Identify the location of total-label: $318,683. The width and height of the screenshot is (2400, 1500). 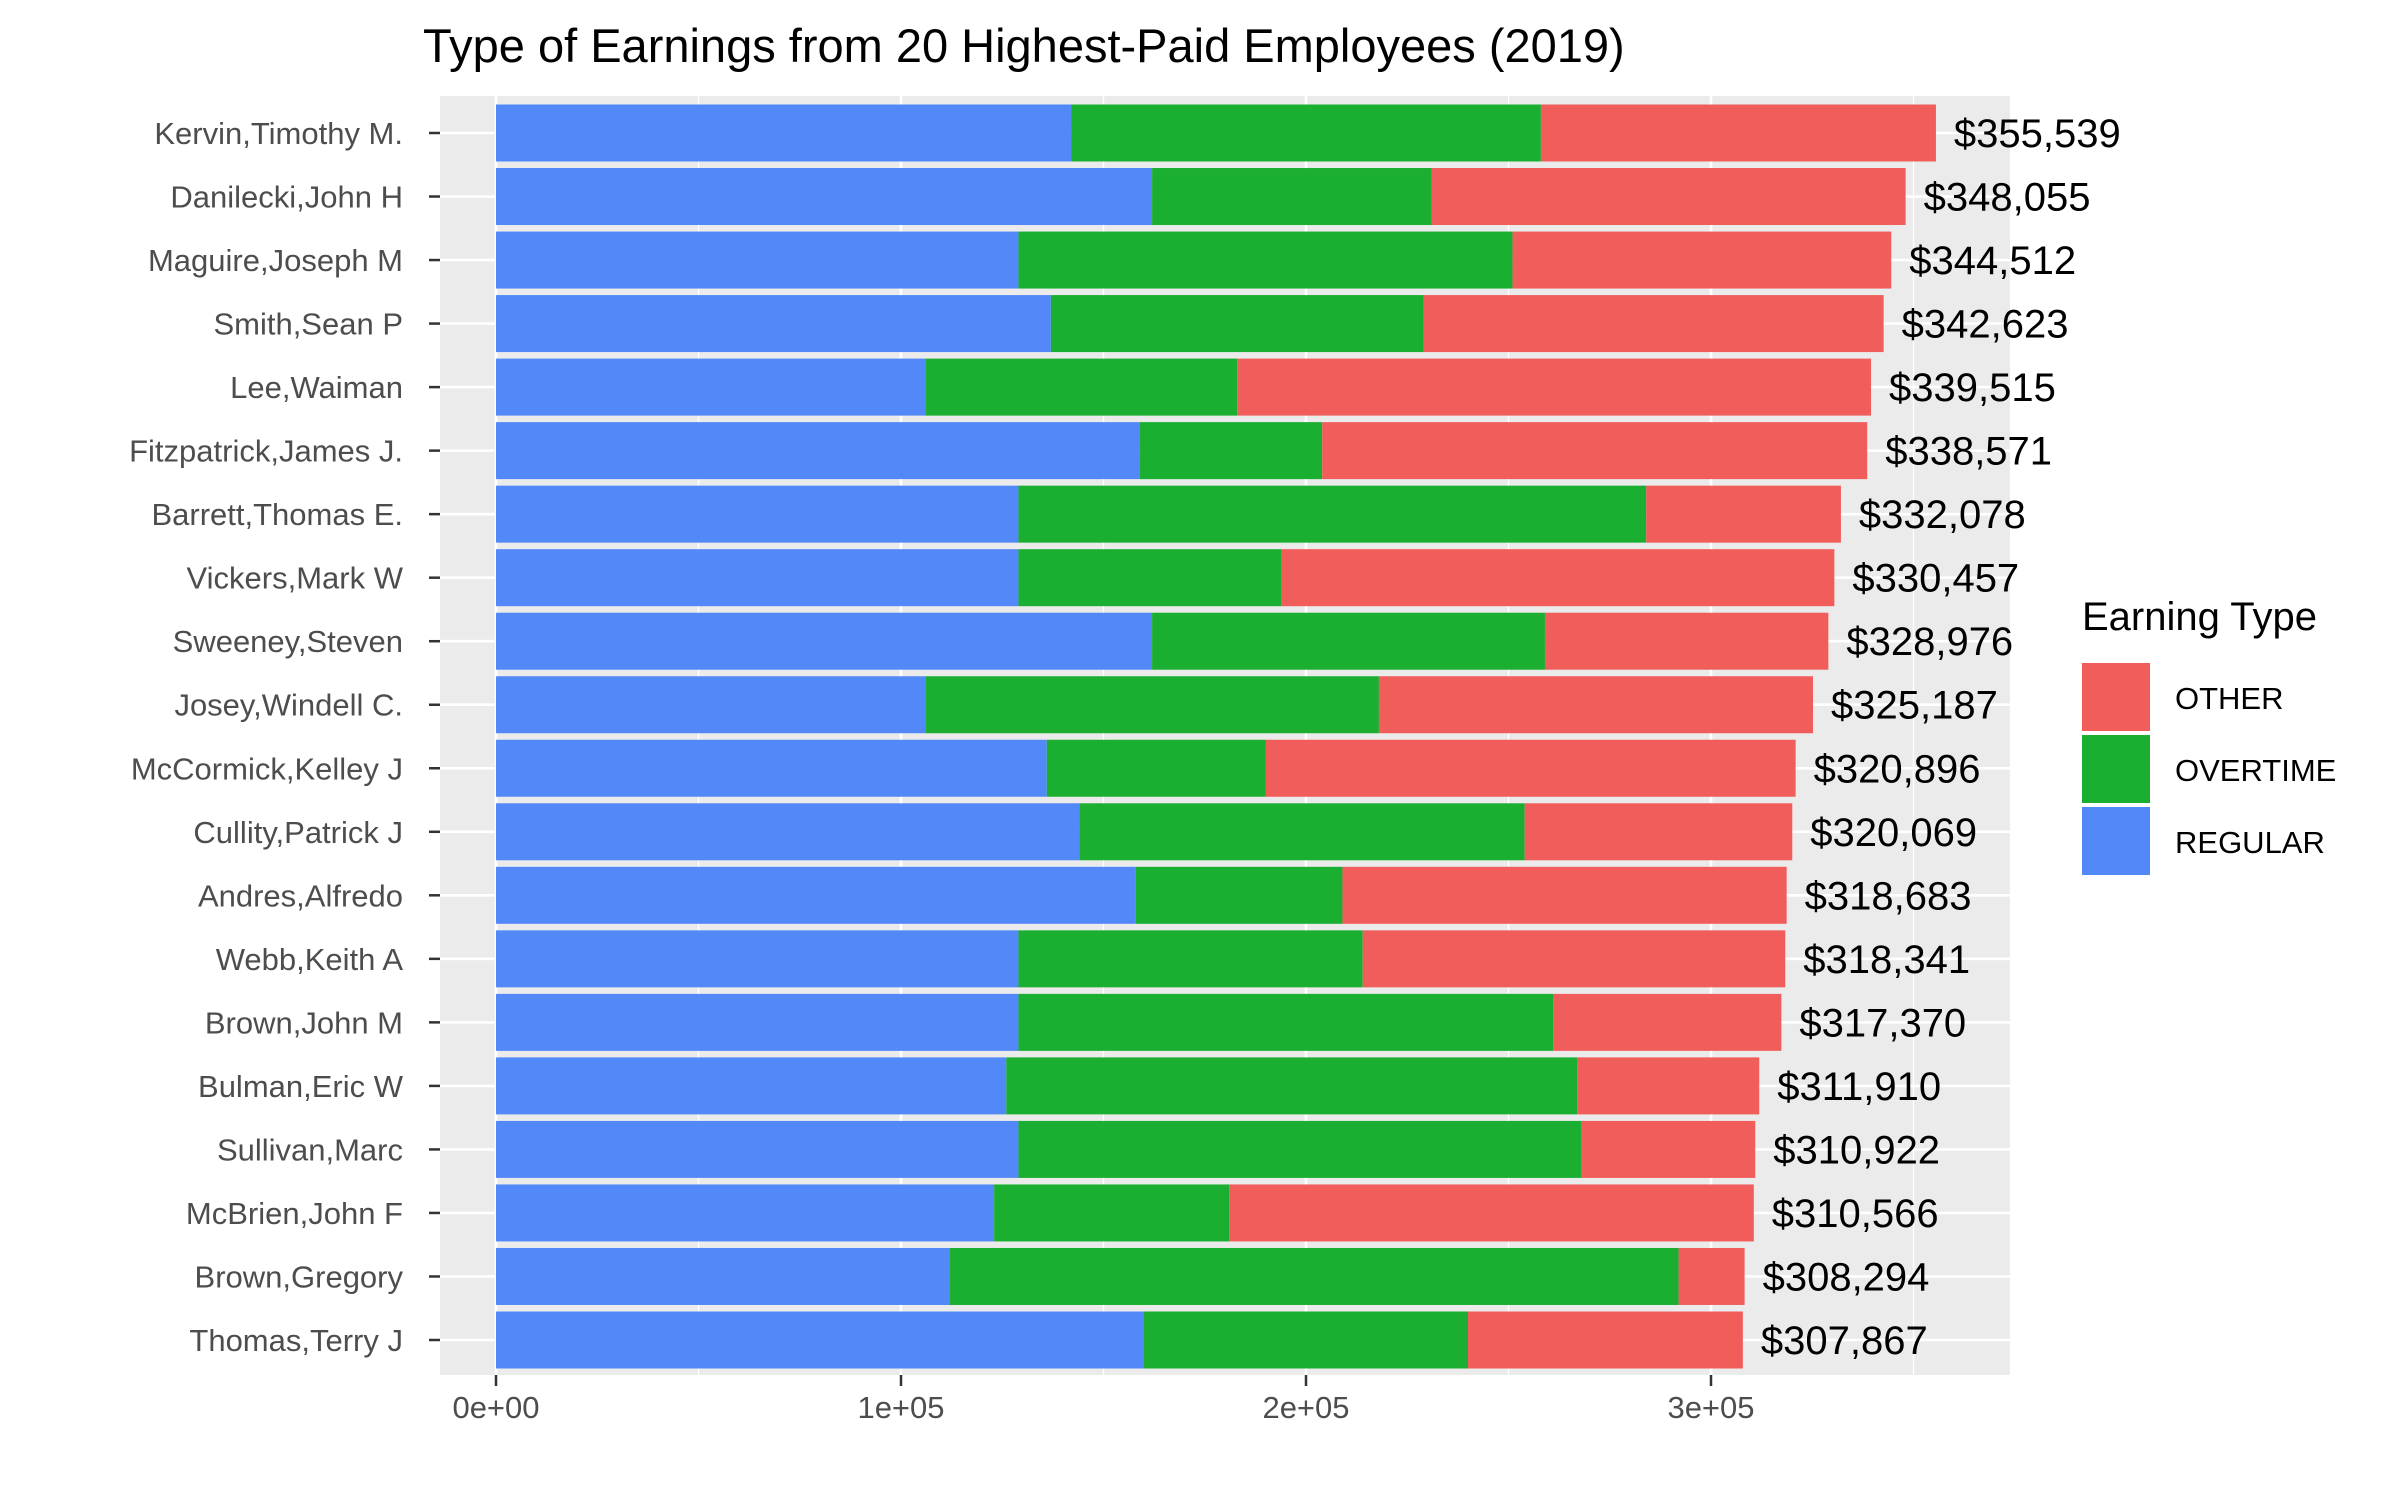
(1888, 896).